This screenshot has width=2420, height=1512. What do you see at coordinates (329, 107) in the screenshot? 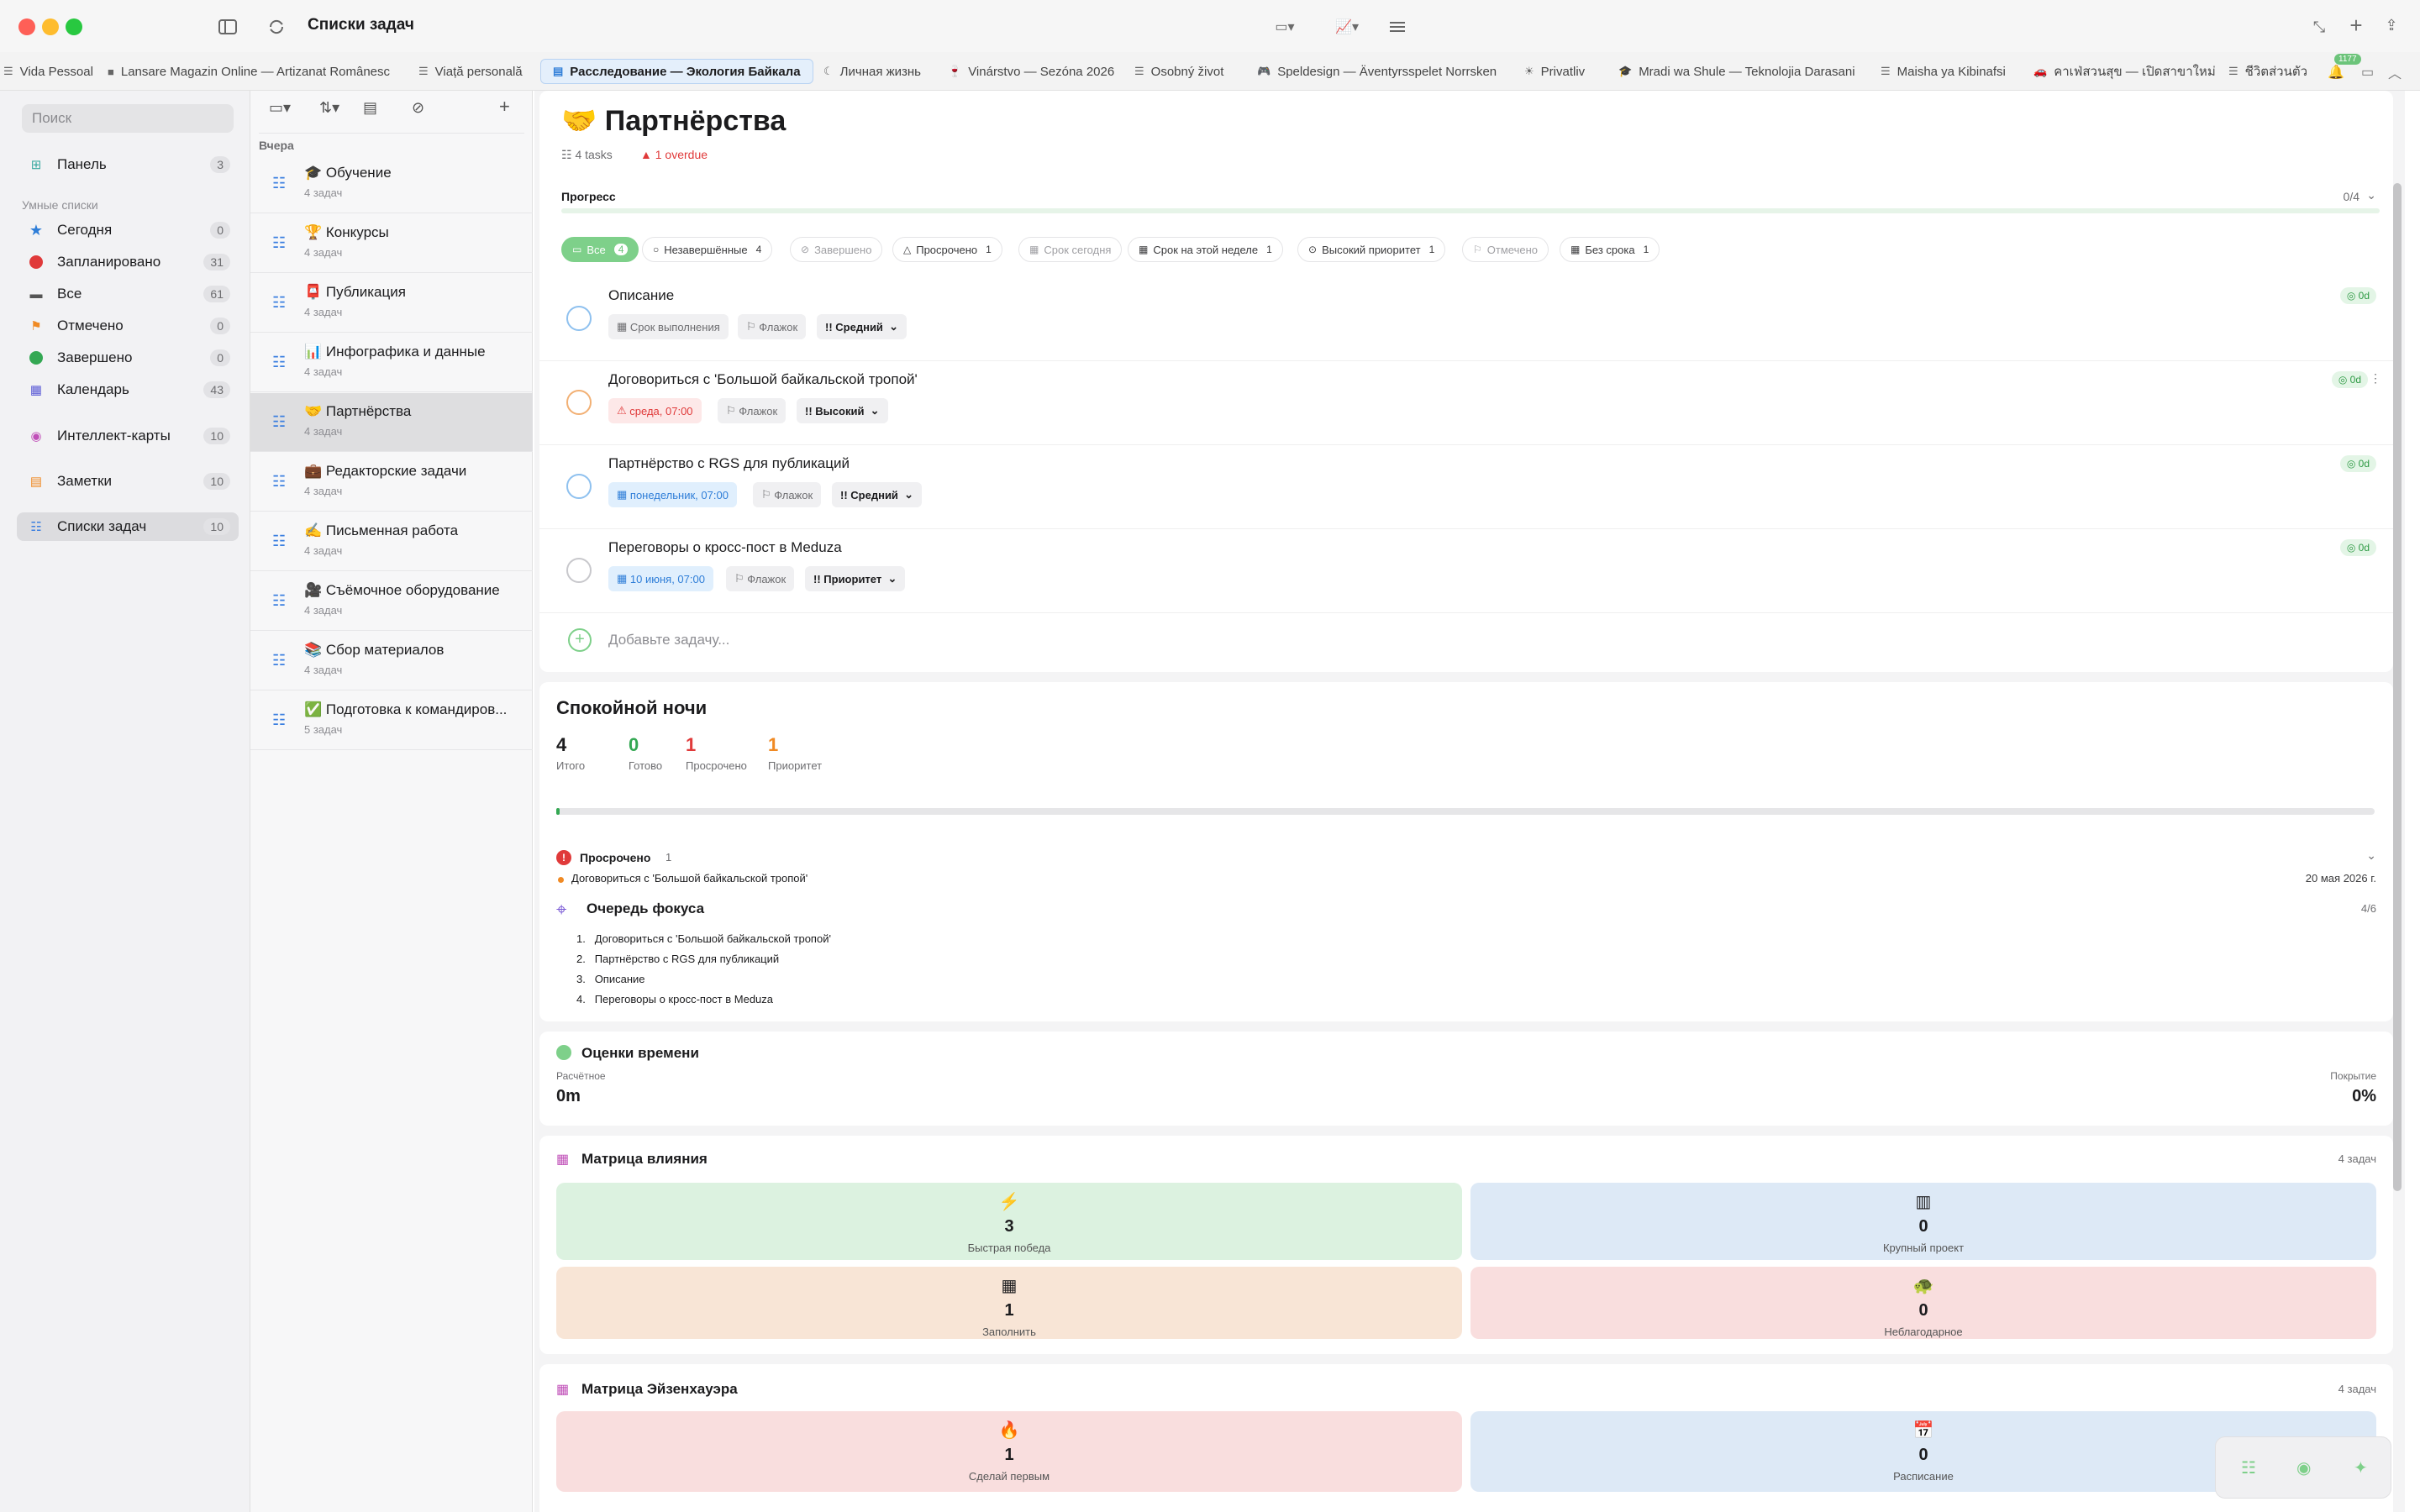
I see `sort-menu-icon: ⇅▾` at bounding box center [329, 107].